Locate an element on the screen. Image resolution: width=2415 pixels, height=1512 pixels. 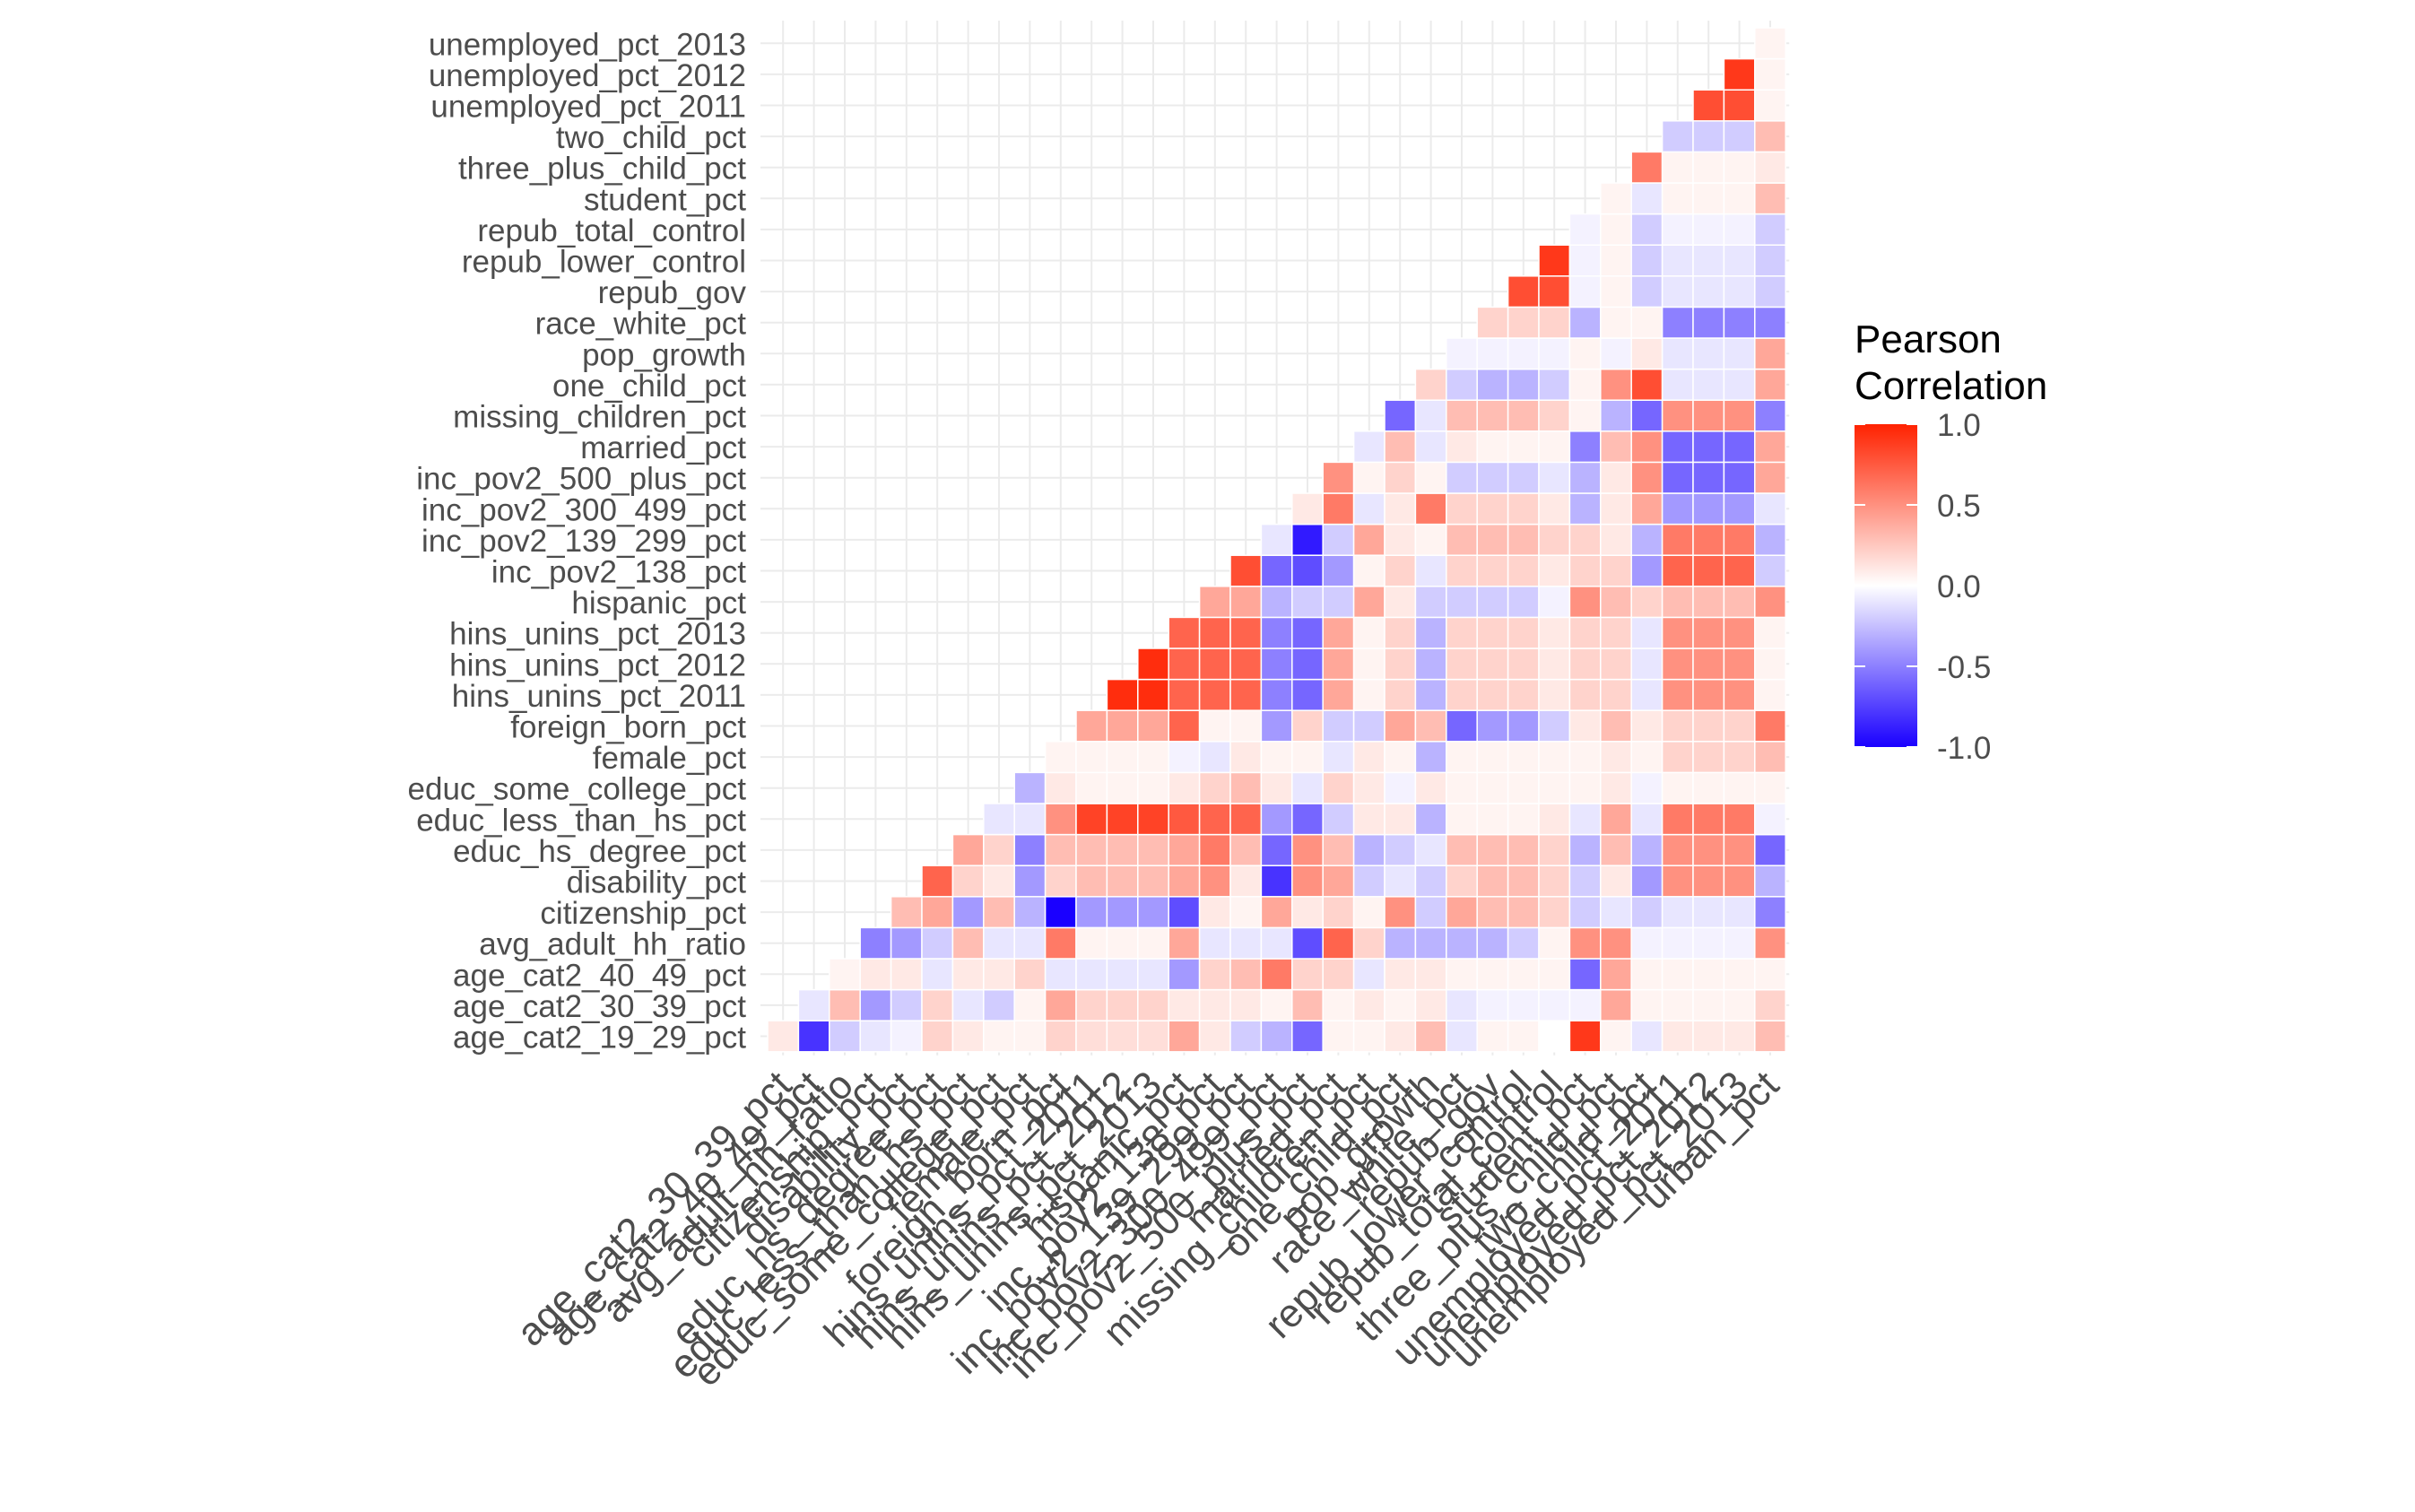
y-tick-label: inc_pov2_139_299_pct is located at coordinates (583, 542).